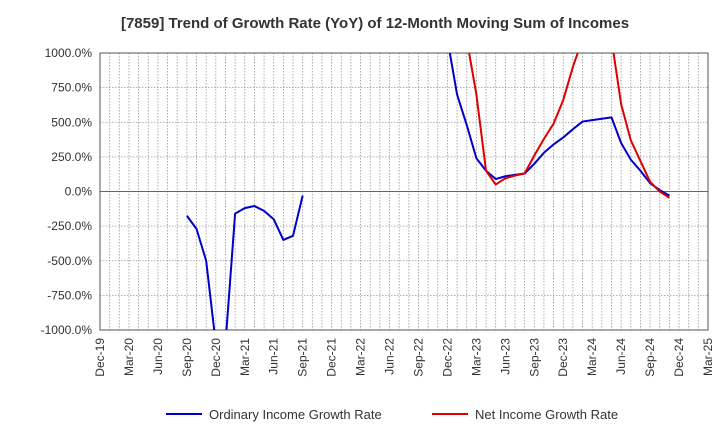 This screenshot has width=720, height=440. What do you see at coordinates (67, 330) in the screenshot?
I see `y-tick-label: -1000.0%` at bounding box center [67, 330].